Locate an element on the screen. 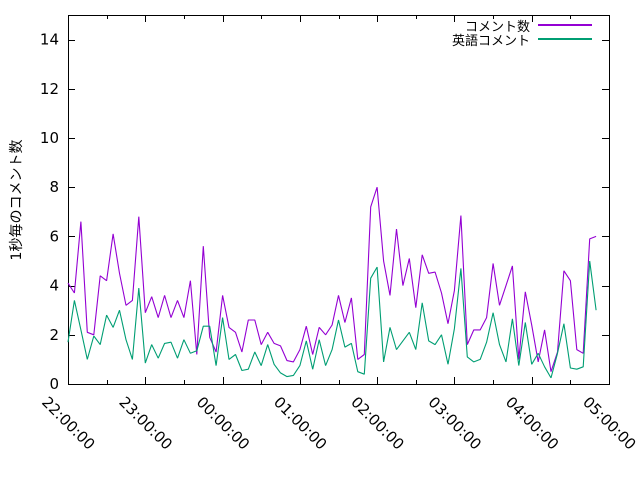  x-tick-label: 22:00:00 is located at coordinates (68, 423).